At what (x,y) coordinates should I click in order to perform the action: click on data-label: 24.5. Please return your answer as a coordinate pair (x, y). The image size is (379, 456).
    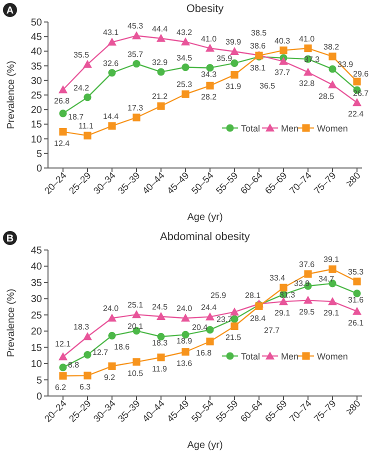
    Looking at the image, I should click on (160, 307).